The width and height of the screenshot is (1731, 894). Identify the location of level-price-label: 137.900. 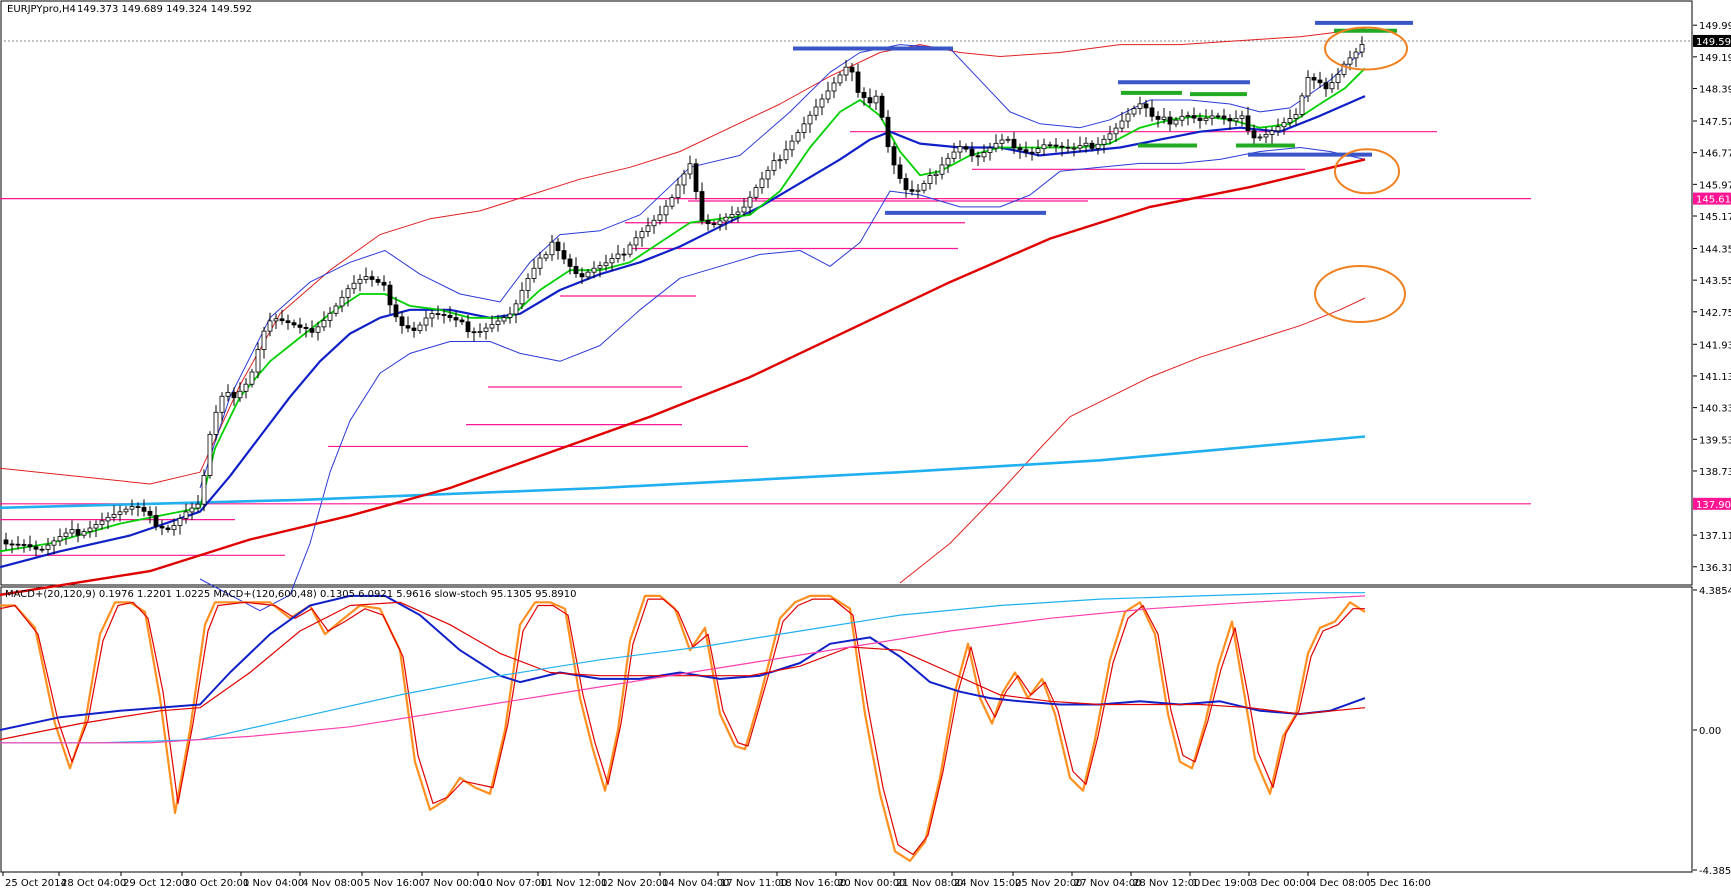
(1713, 505).